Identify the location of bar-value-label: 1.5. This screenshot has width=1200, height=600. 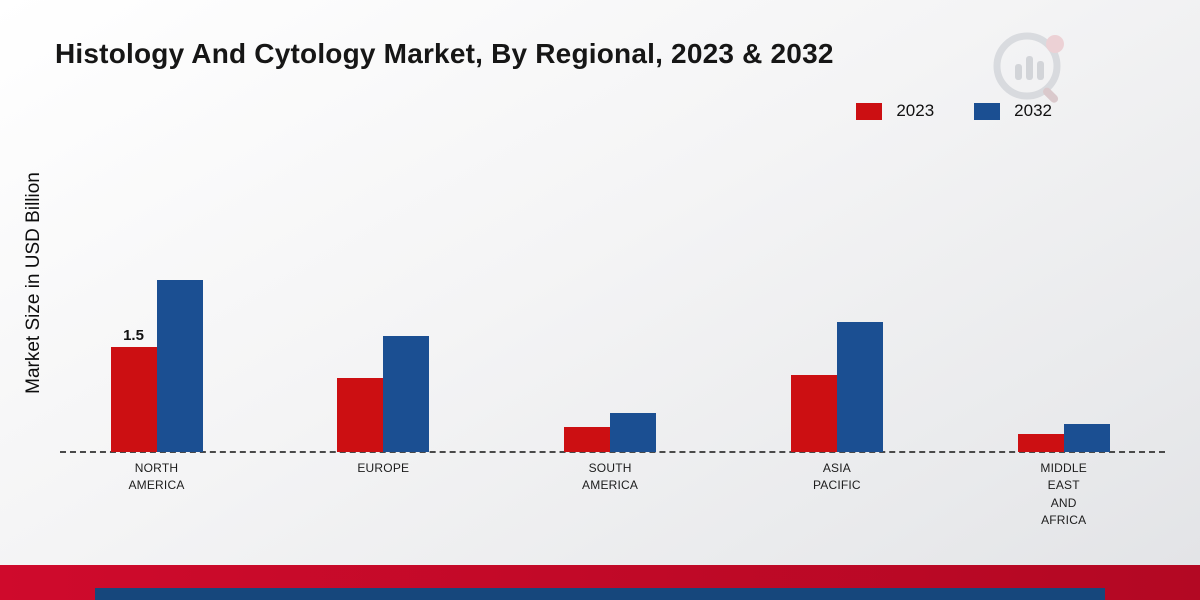
(133, 335).